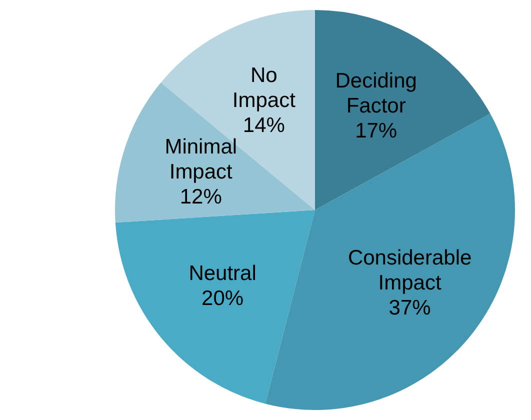 The image size is (531, 420). I want to click on slice-label: Considerable Impact, so click(410, 270).